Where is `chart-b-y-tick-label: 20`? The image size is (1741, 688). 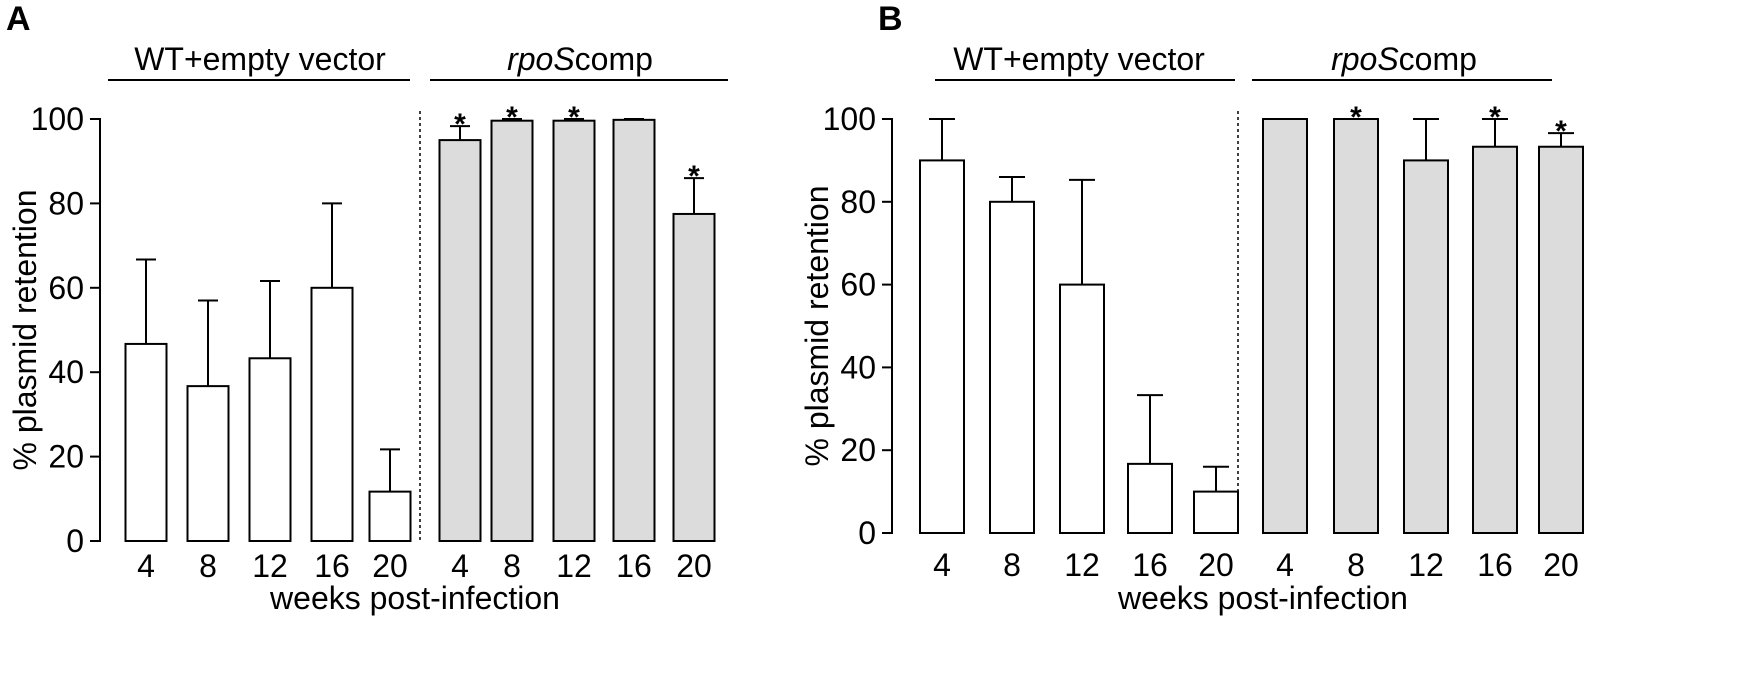 chart-b-y-tick-label: 20 is located at coordinates (858, 450).